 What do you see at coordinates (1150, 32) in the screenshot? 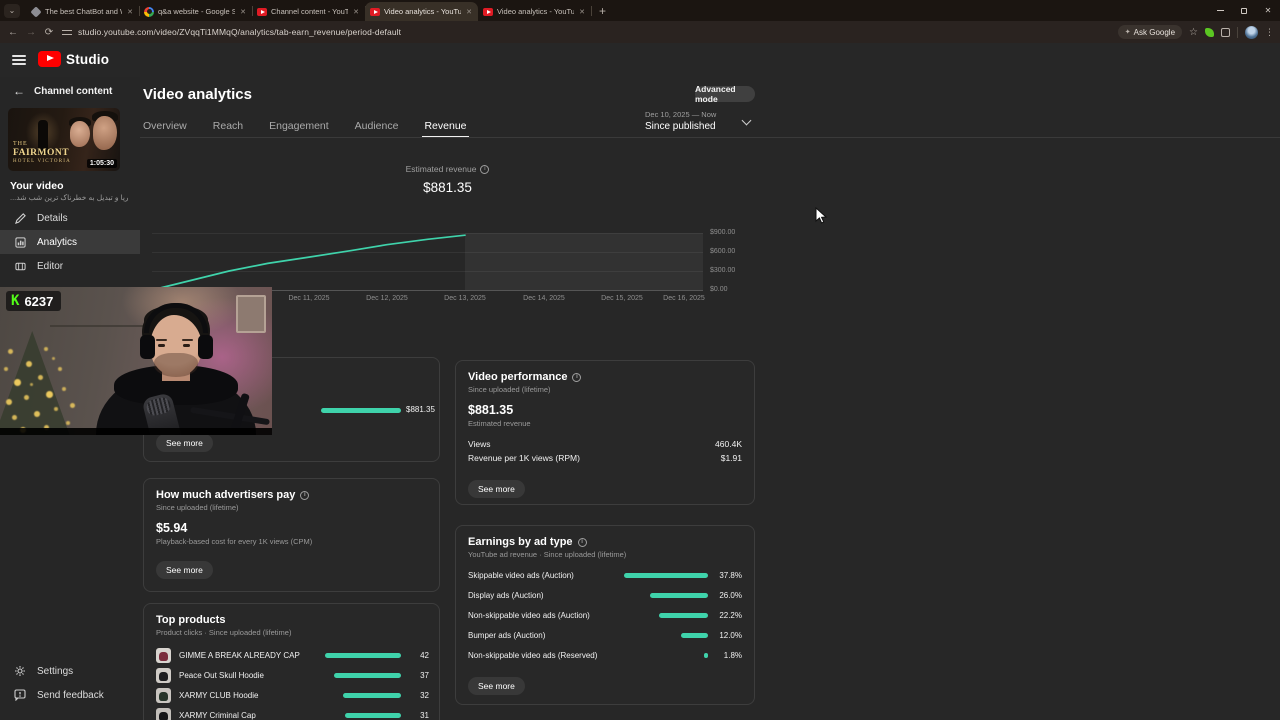
I see `ask-google-button: ✦ Ask Google` at bounding box center [1150, 32].